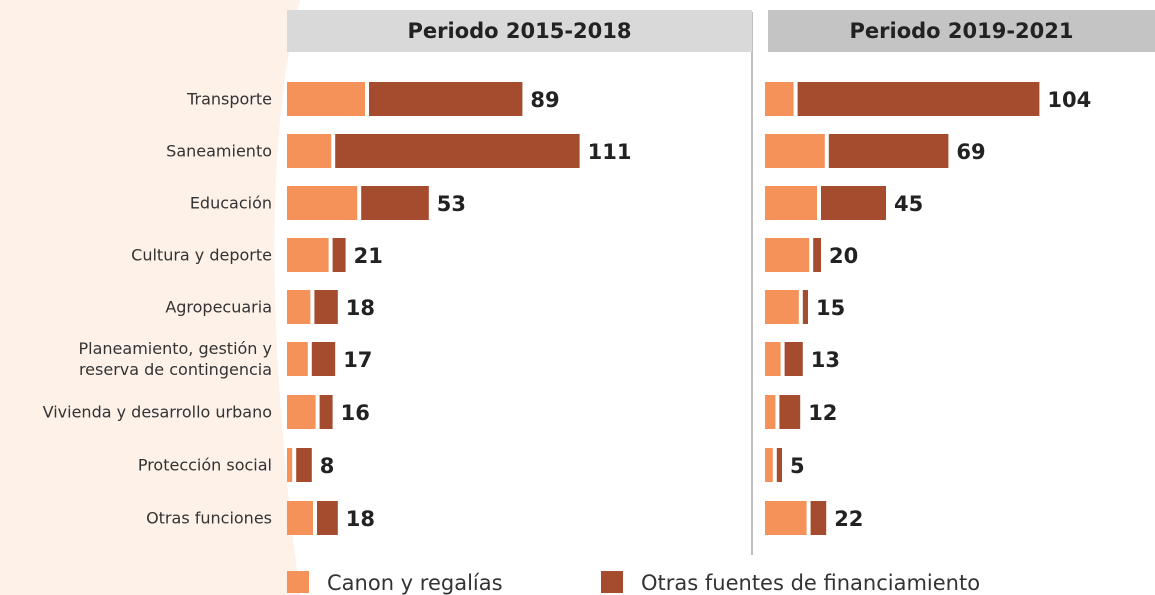 The width and height of the screenshot is (1155, 595). Describe the element at coordinates (1069, 100) in the screenshot. I see `total-label: 104` at that location.